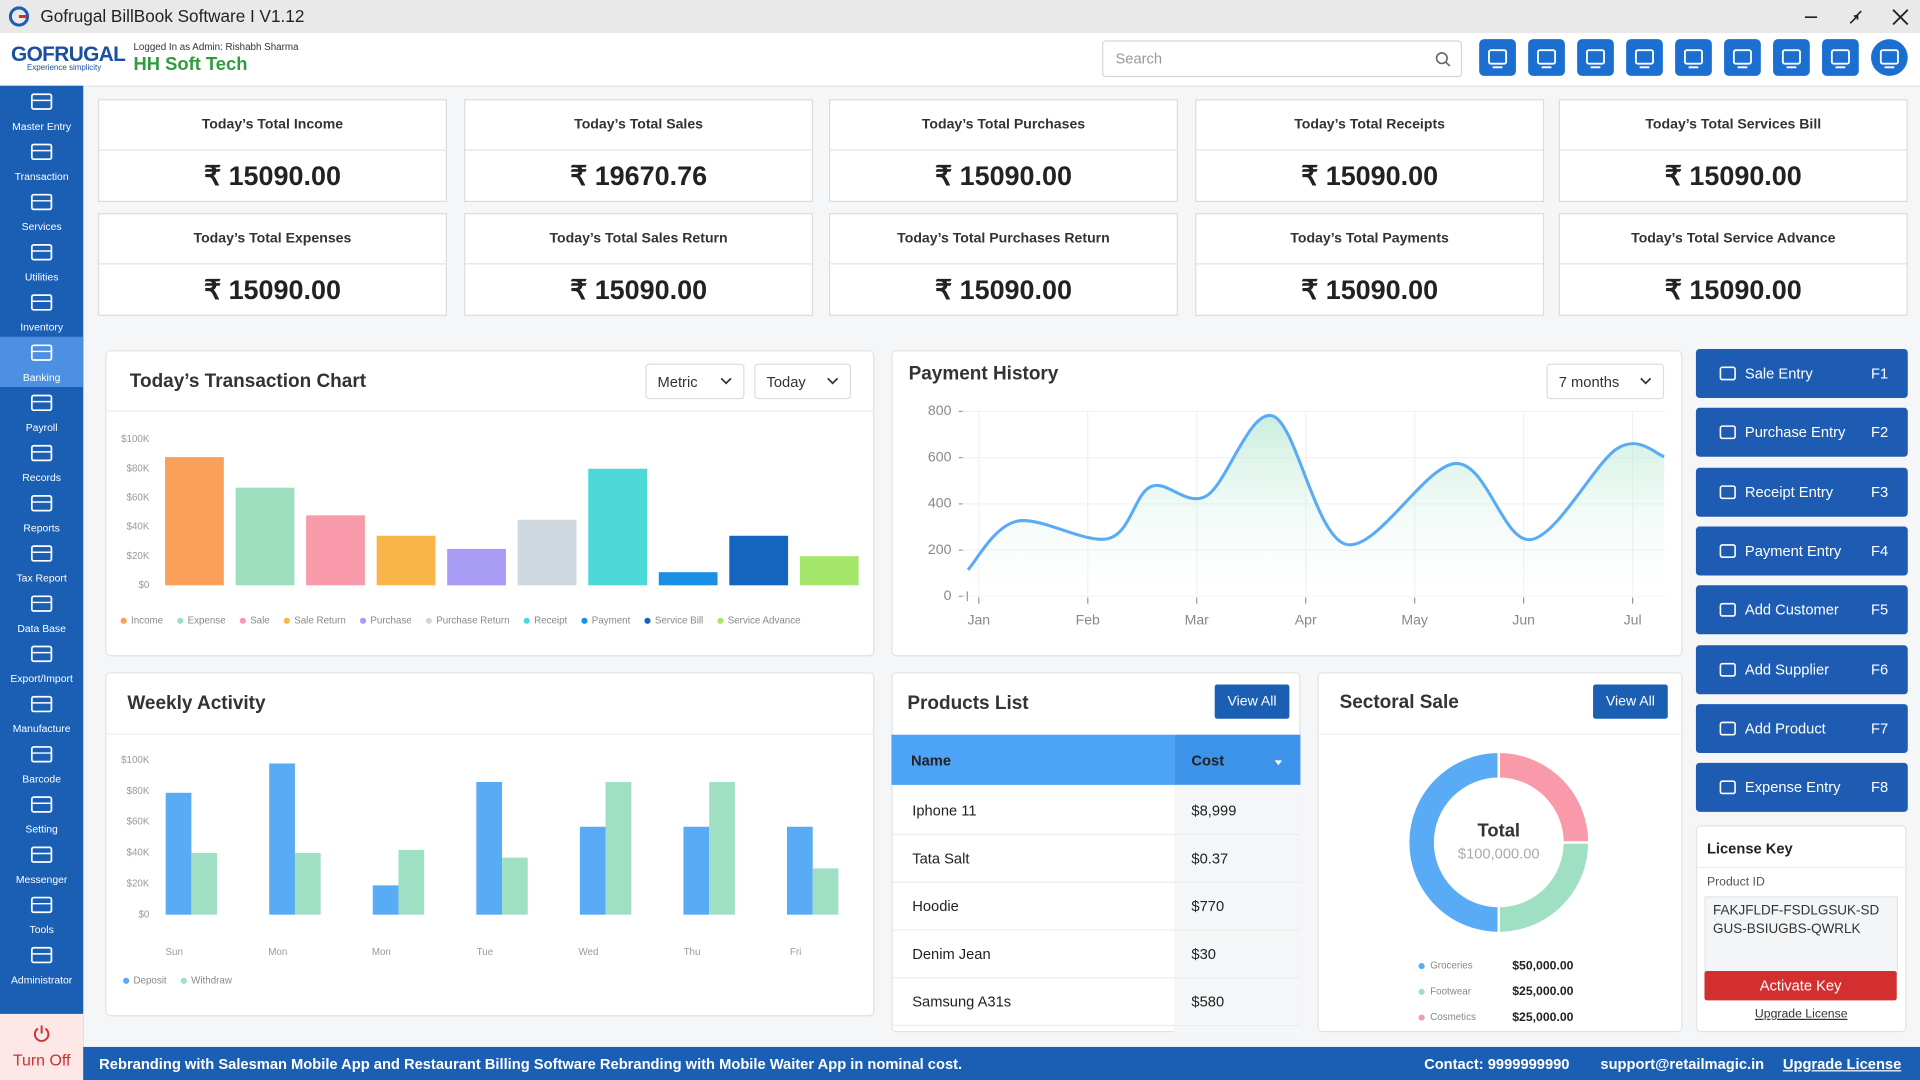 The width and height of the screenshot is (1920, 1080). I want to click on dropdown: Metric, so click(695, 381).